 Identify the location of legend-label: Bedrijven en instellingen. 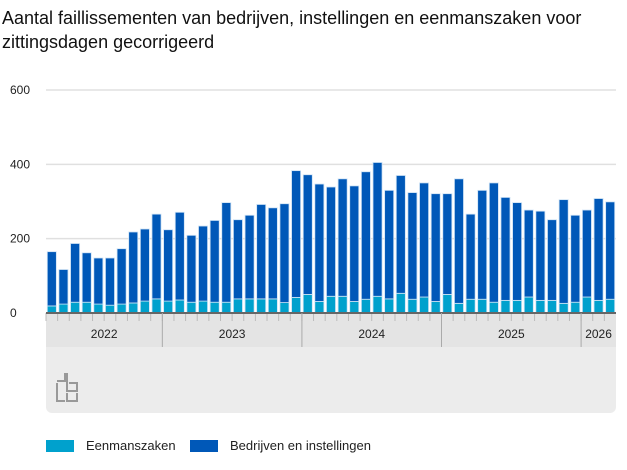
(300, 445).